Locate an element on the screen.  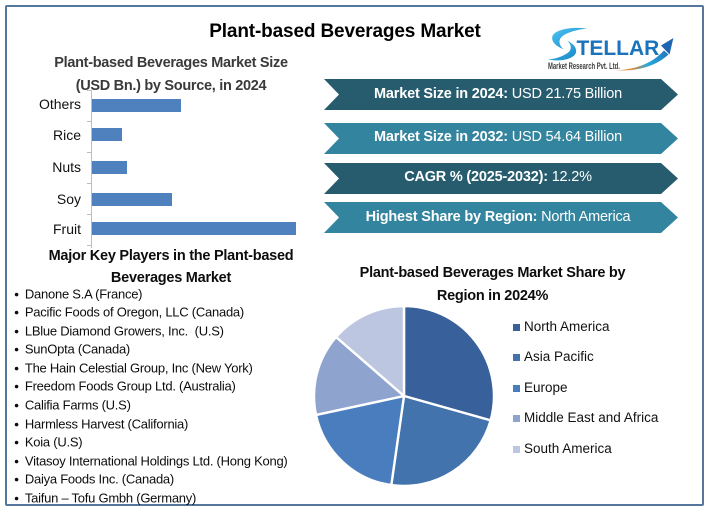
svg-text: Market Research Pvt. Ltd. is located at coordinates (584, 66).